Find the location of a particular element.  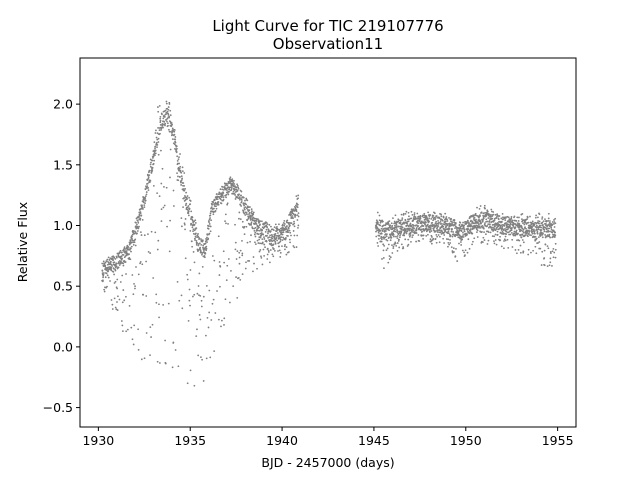

y-axis-label: Relative Flux is located at coordinates (22, 242).